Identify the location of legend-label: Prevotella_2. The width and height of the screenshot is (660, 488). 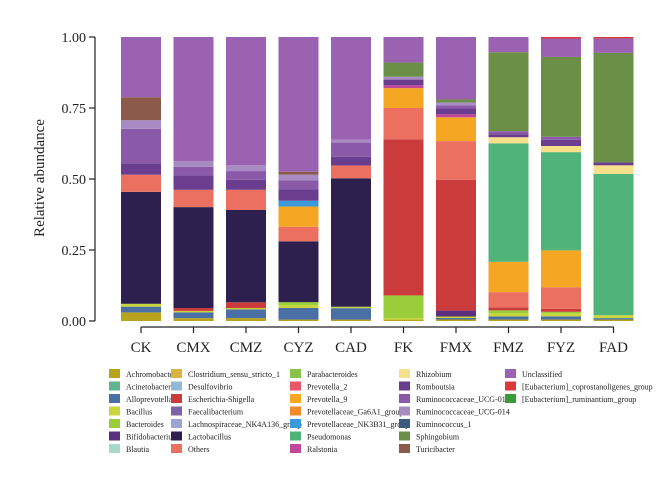
(327, 387).